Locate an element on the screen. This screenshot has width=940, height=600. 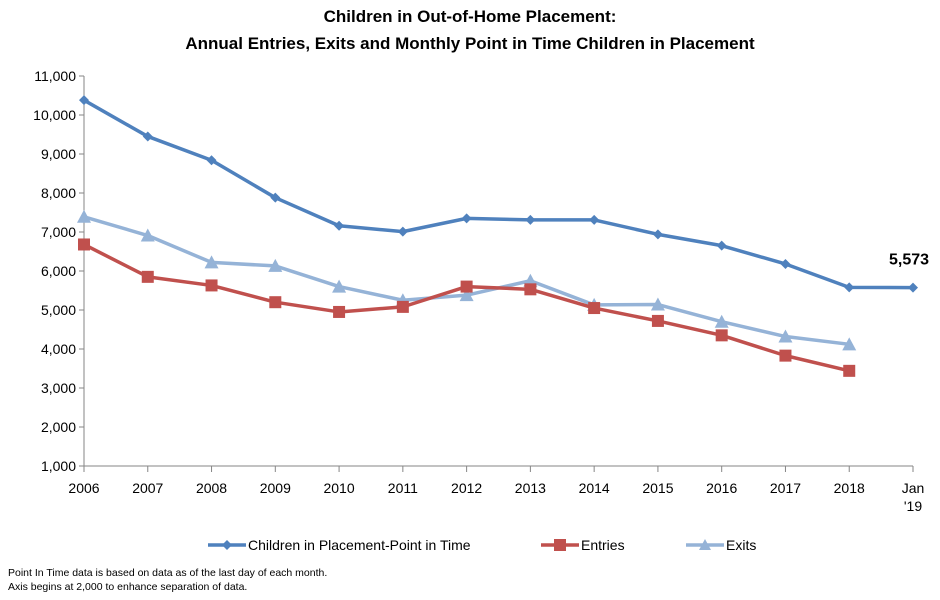
y-tick-label: 3,000 is located at coordinates (58, 388).